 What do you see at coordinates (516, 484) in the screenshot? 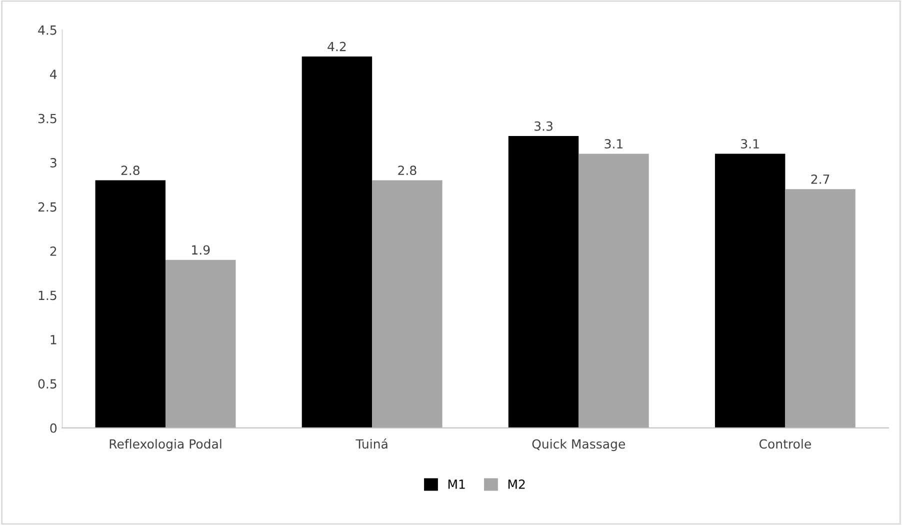
I see `legend-label: M2` at bounding box center [516, 484].